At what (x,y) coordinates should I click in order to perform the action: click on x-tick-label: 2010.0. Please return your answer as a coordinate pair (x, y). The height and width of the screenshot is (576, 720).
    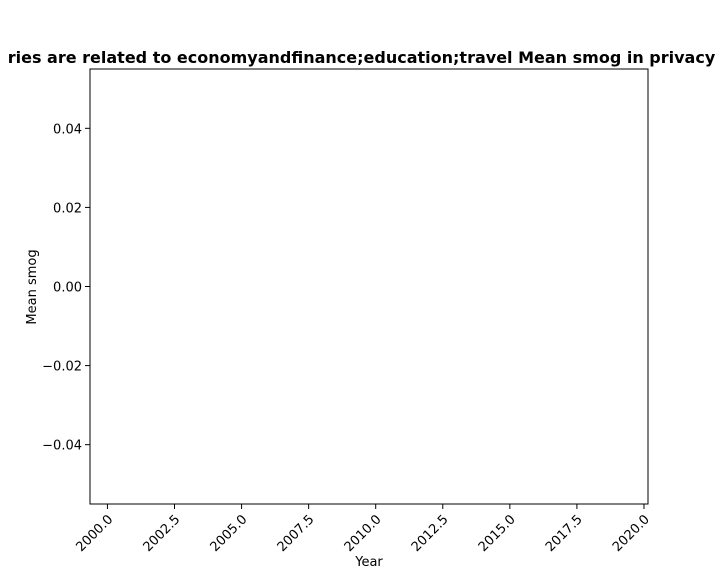
    Looking at the image, I should click on (363, 533).